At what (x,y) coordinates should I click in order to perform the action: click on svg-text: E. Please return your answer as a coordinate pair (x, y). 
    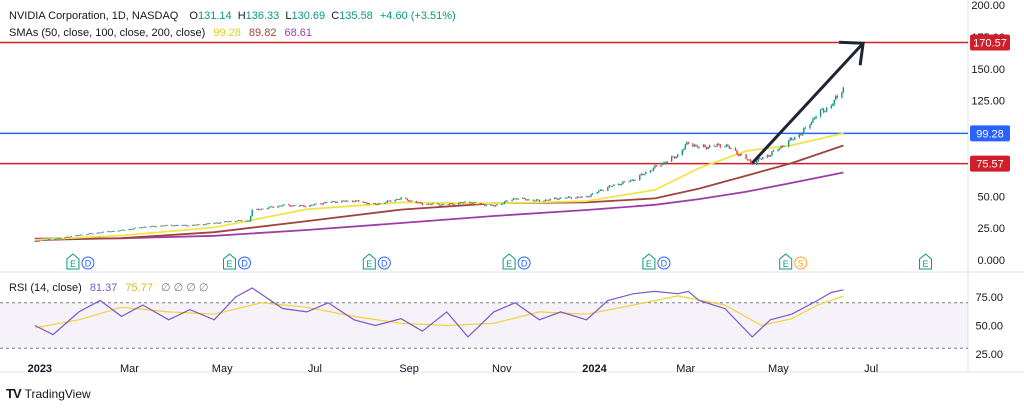
    Looking at the image, I should click on (649, 264).